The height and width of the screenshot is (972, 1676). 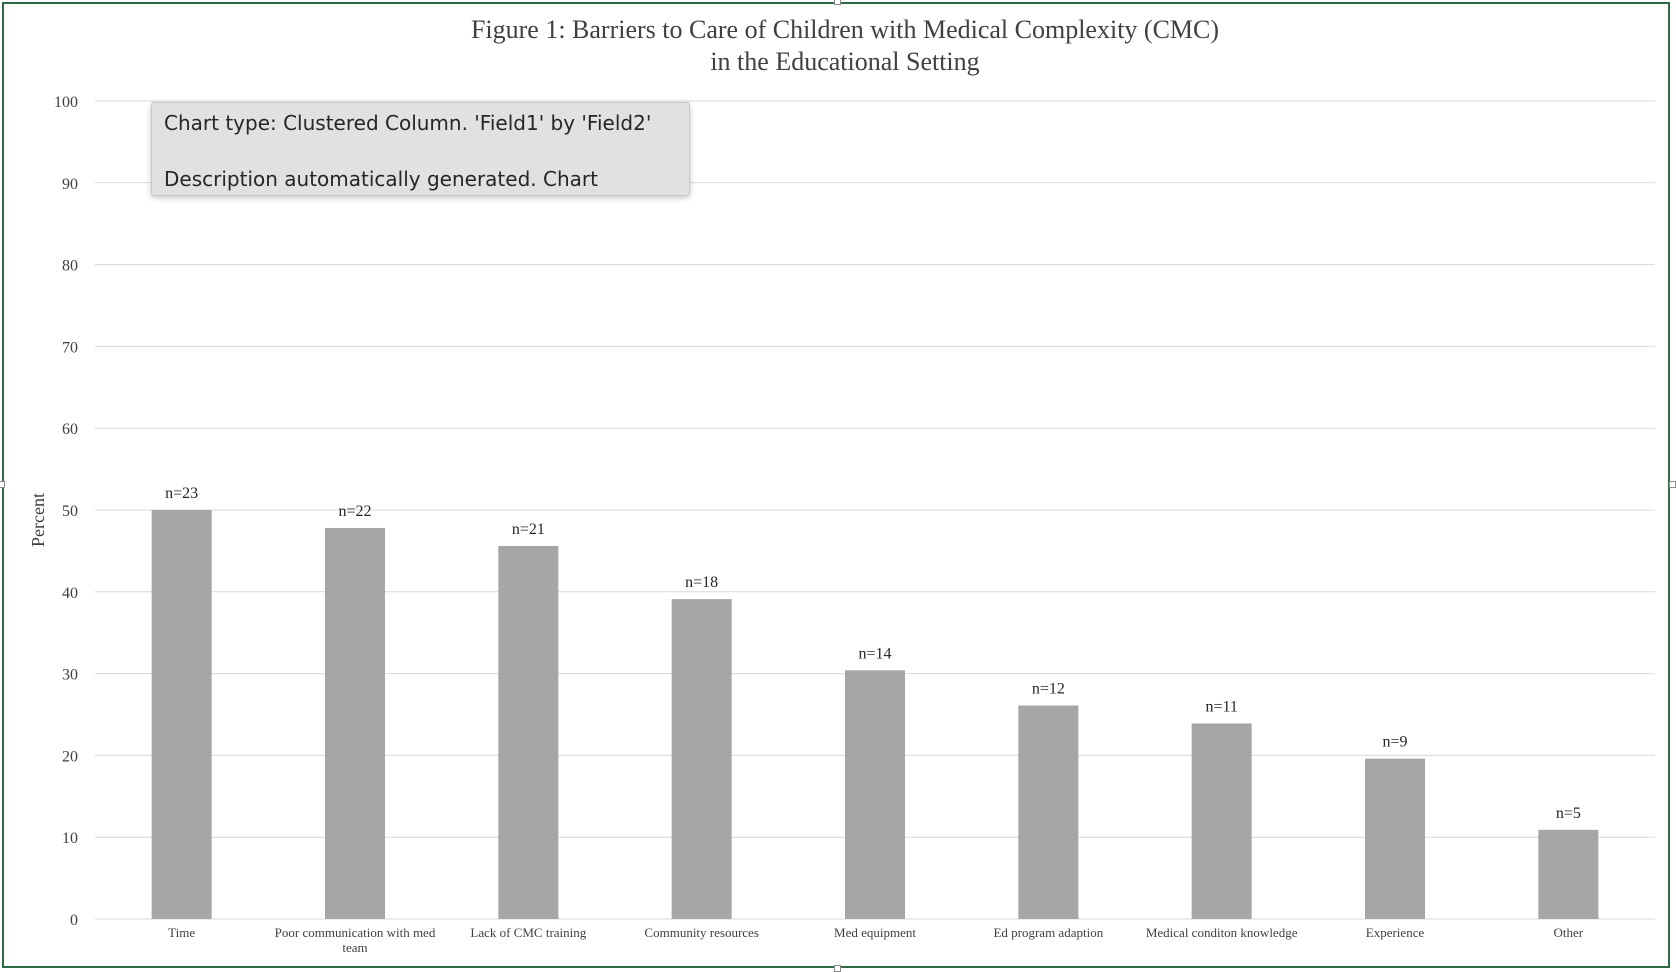 I want to click on resize-handle-top, so click(x=837, y=2).